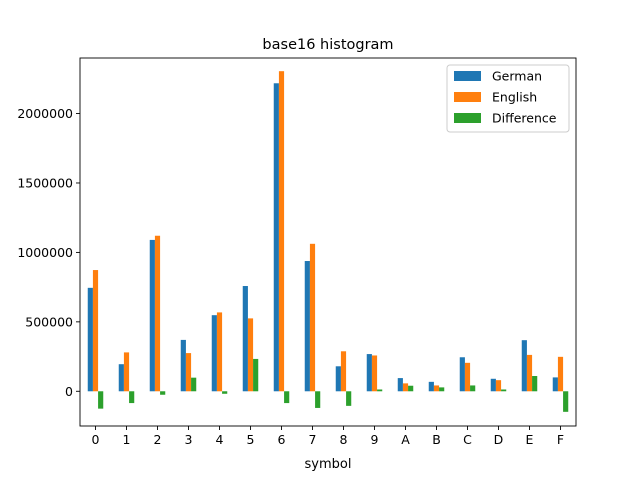  I want to click on x-tick-label: 5, so click(251, 439).